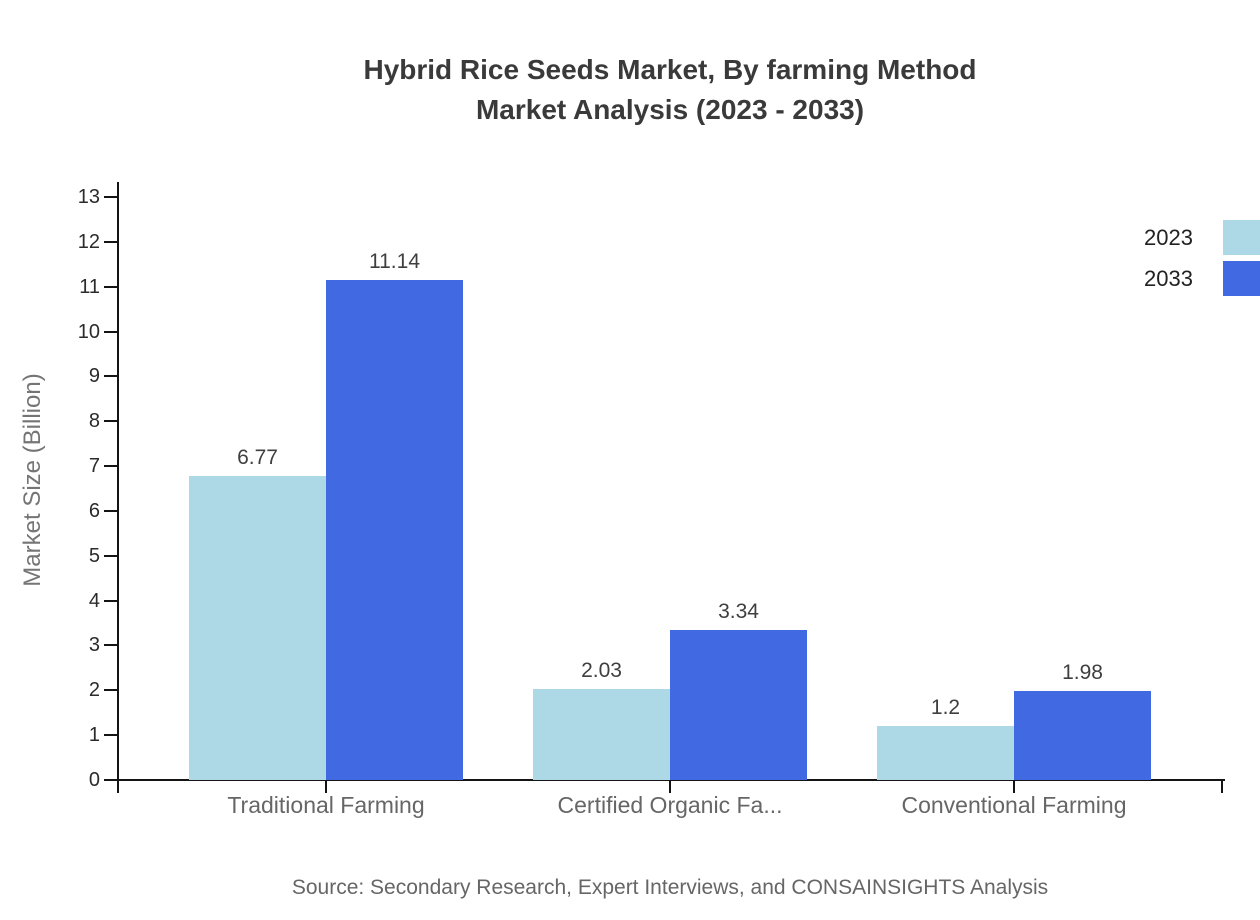  I want to click on x-category-label-traditional-farming: Traditional Farming, so click(326, 805).